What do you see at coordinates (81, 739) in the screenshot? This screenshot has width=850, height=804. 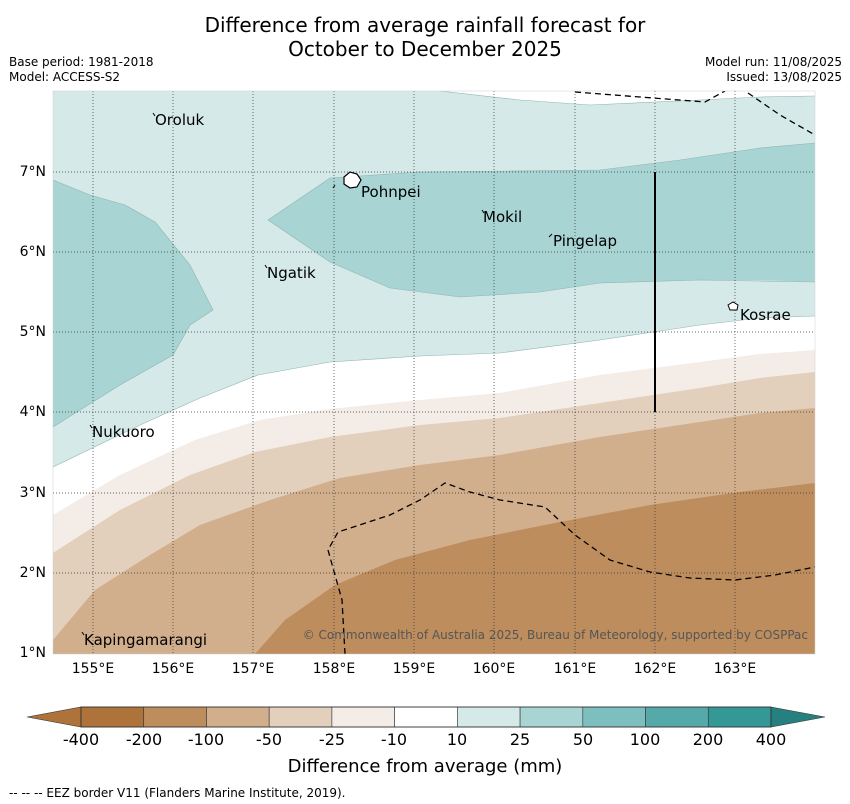 I see `colorbar-label: -400` at bounding box center [81, 739].